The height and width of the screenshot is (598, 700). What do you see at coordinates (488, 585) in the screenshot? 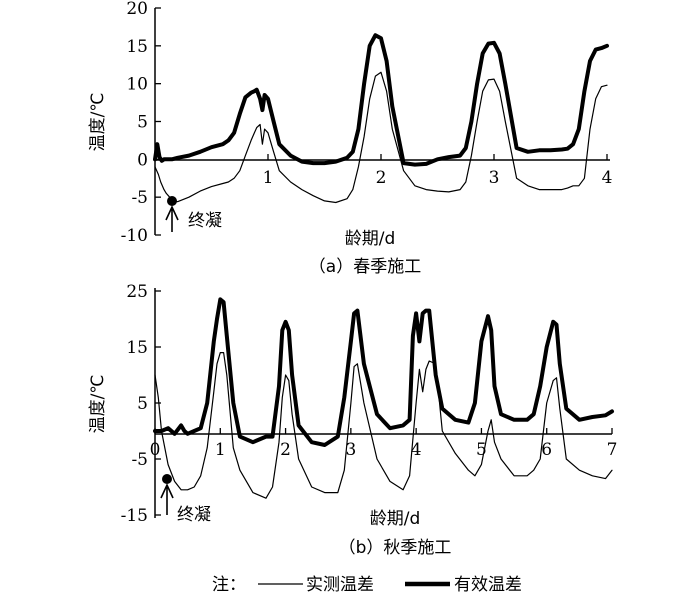
I see `legend-label-effective: 有效温差` at bounding box center [488, 585].